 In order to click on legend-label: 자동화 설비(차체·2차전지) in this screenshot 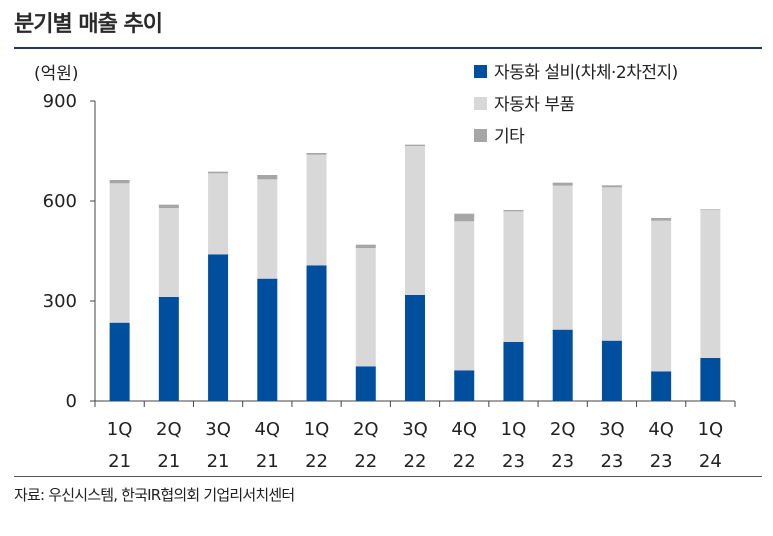, I will do `click(586, 73)`.